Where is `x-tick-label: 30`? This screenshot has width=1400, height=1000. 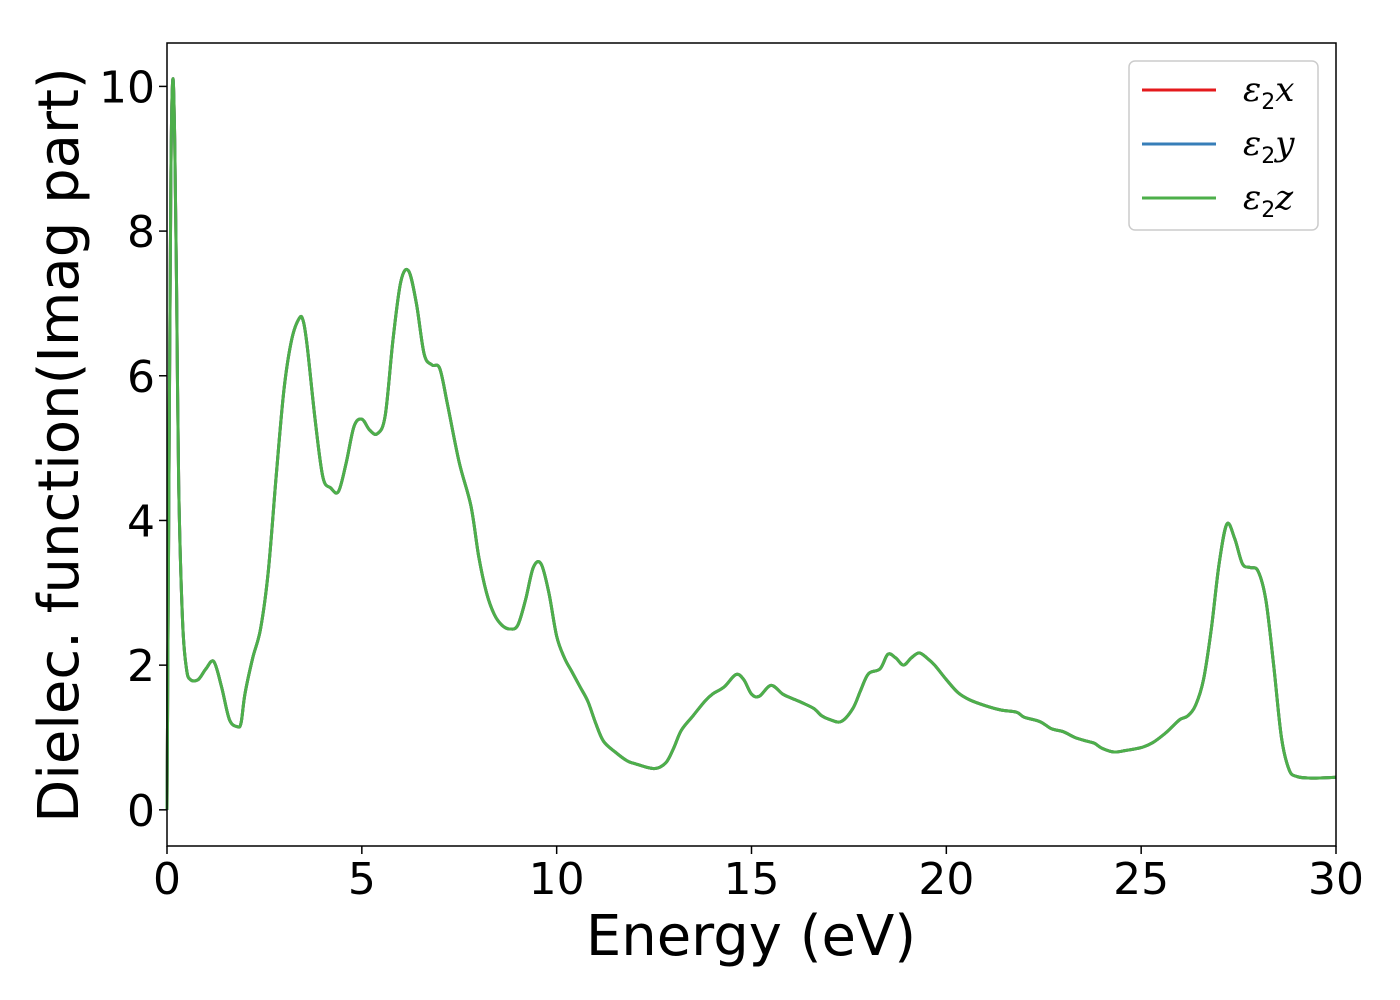
x-tick-label: 30 is located at coordinates (1336, 879).